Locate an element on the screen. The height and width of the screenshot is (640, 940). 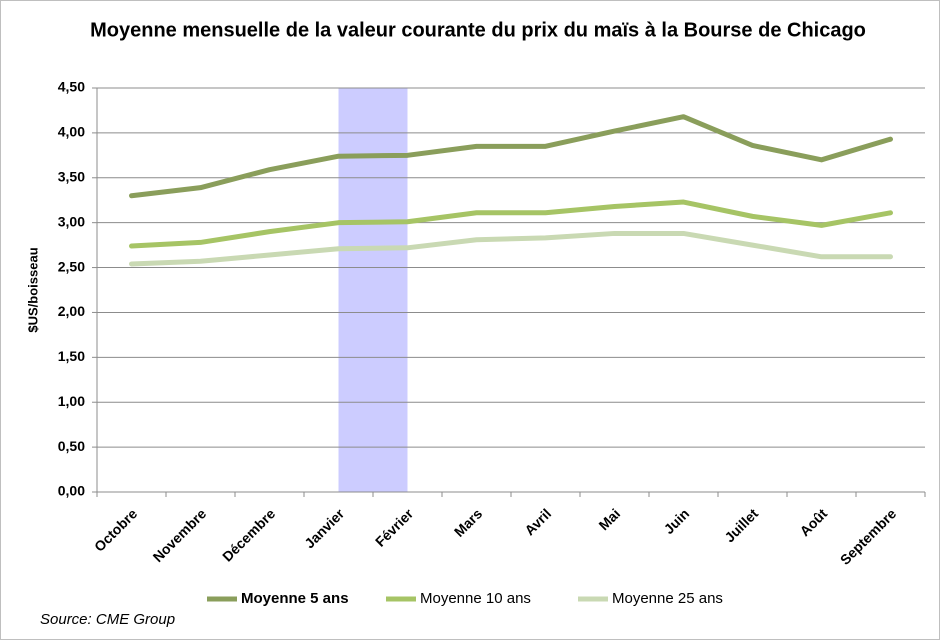
y-tick-label: 4,00 is located at coordinates (71, 132).